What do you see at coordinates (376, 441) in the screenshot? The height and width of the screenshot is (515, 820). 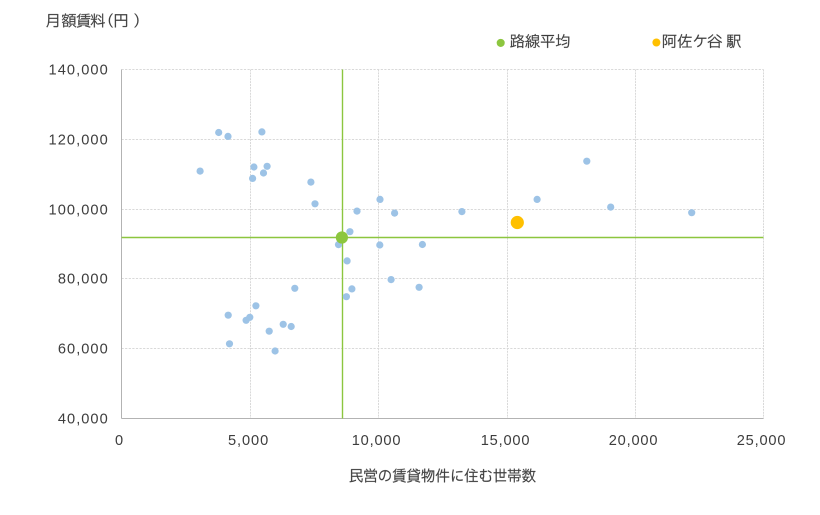 I see `svg-text: 10,000` at bounding box center [376, 441].